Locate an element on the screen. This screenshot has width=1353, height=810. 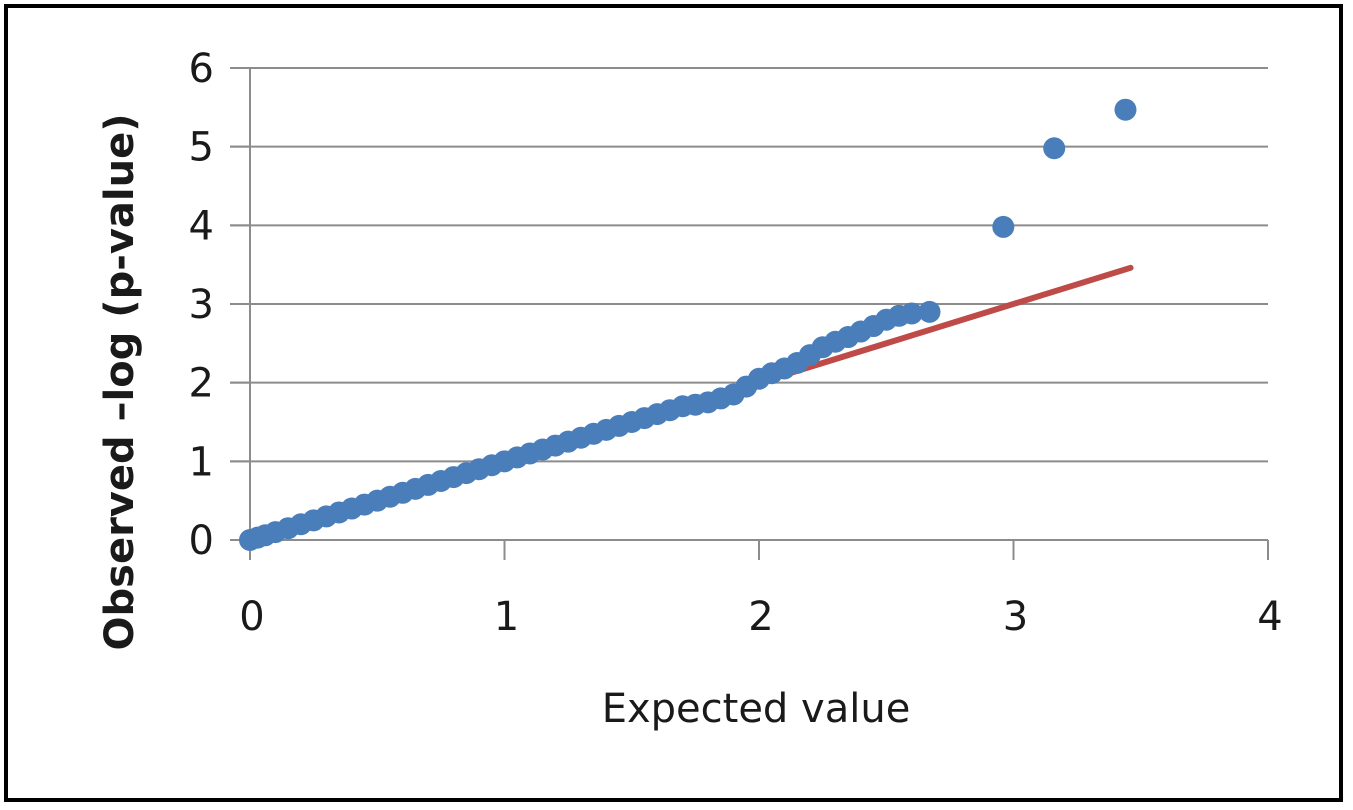
y-axis-title: Observed –log (p-value) is located at coordinates (120, 382).